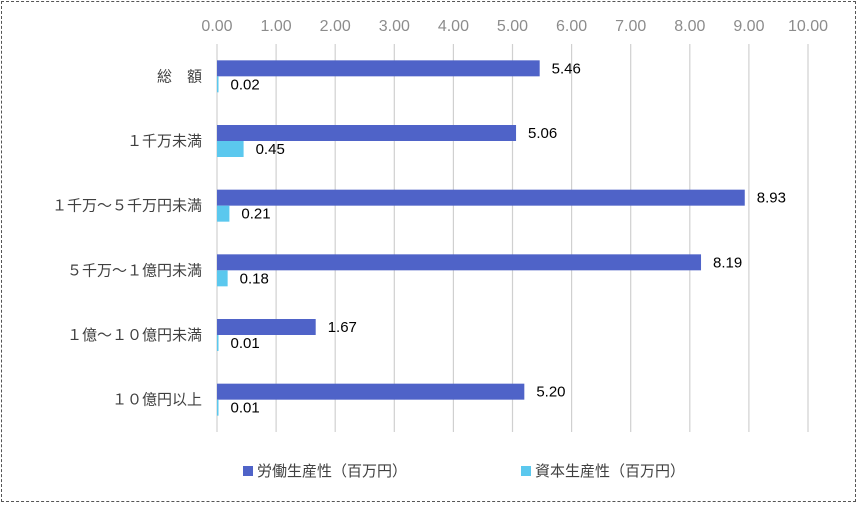 This screenshot has height=505, width=859. I want to click on capital-data-label: 0.02, so click(245, 84).